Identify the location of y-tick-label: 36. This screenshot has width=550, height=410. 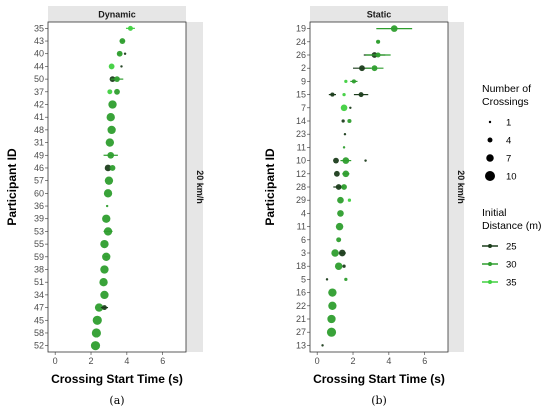
(39, 206).